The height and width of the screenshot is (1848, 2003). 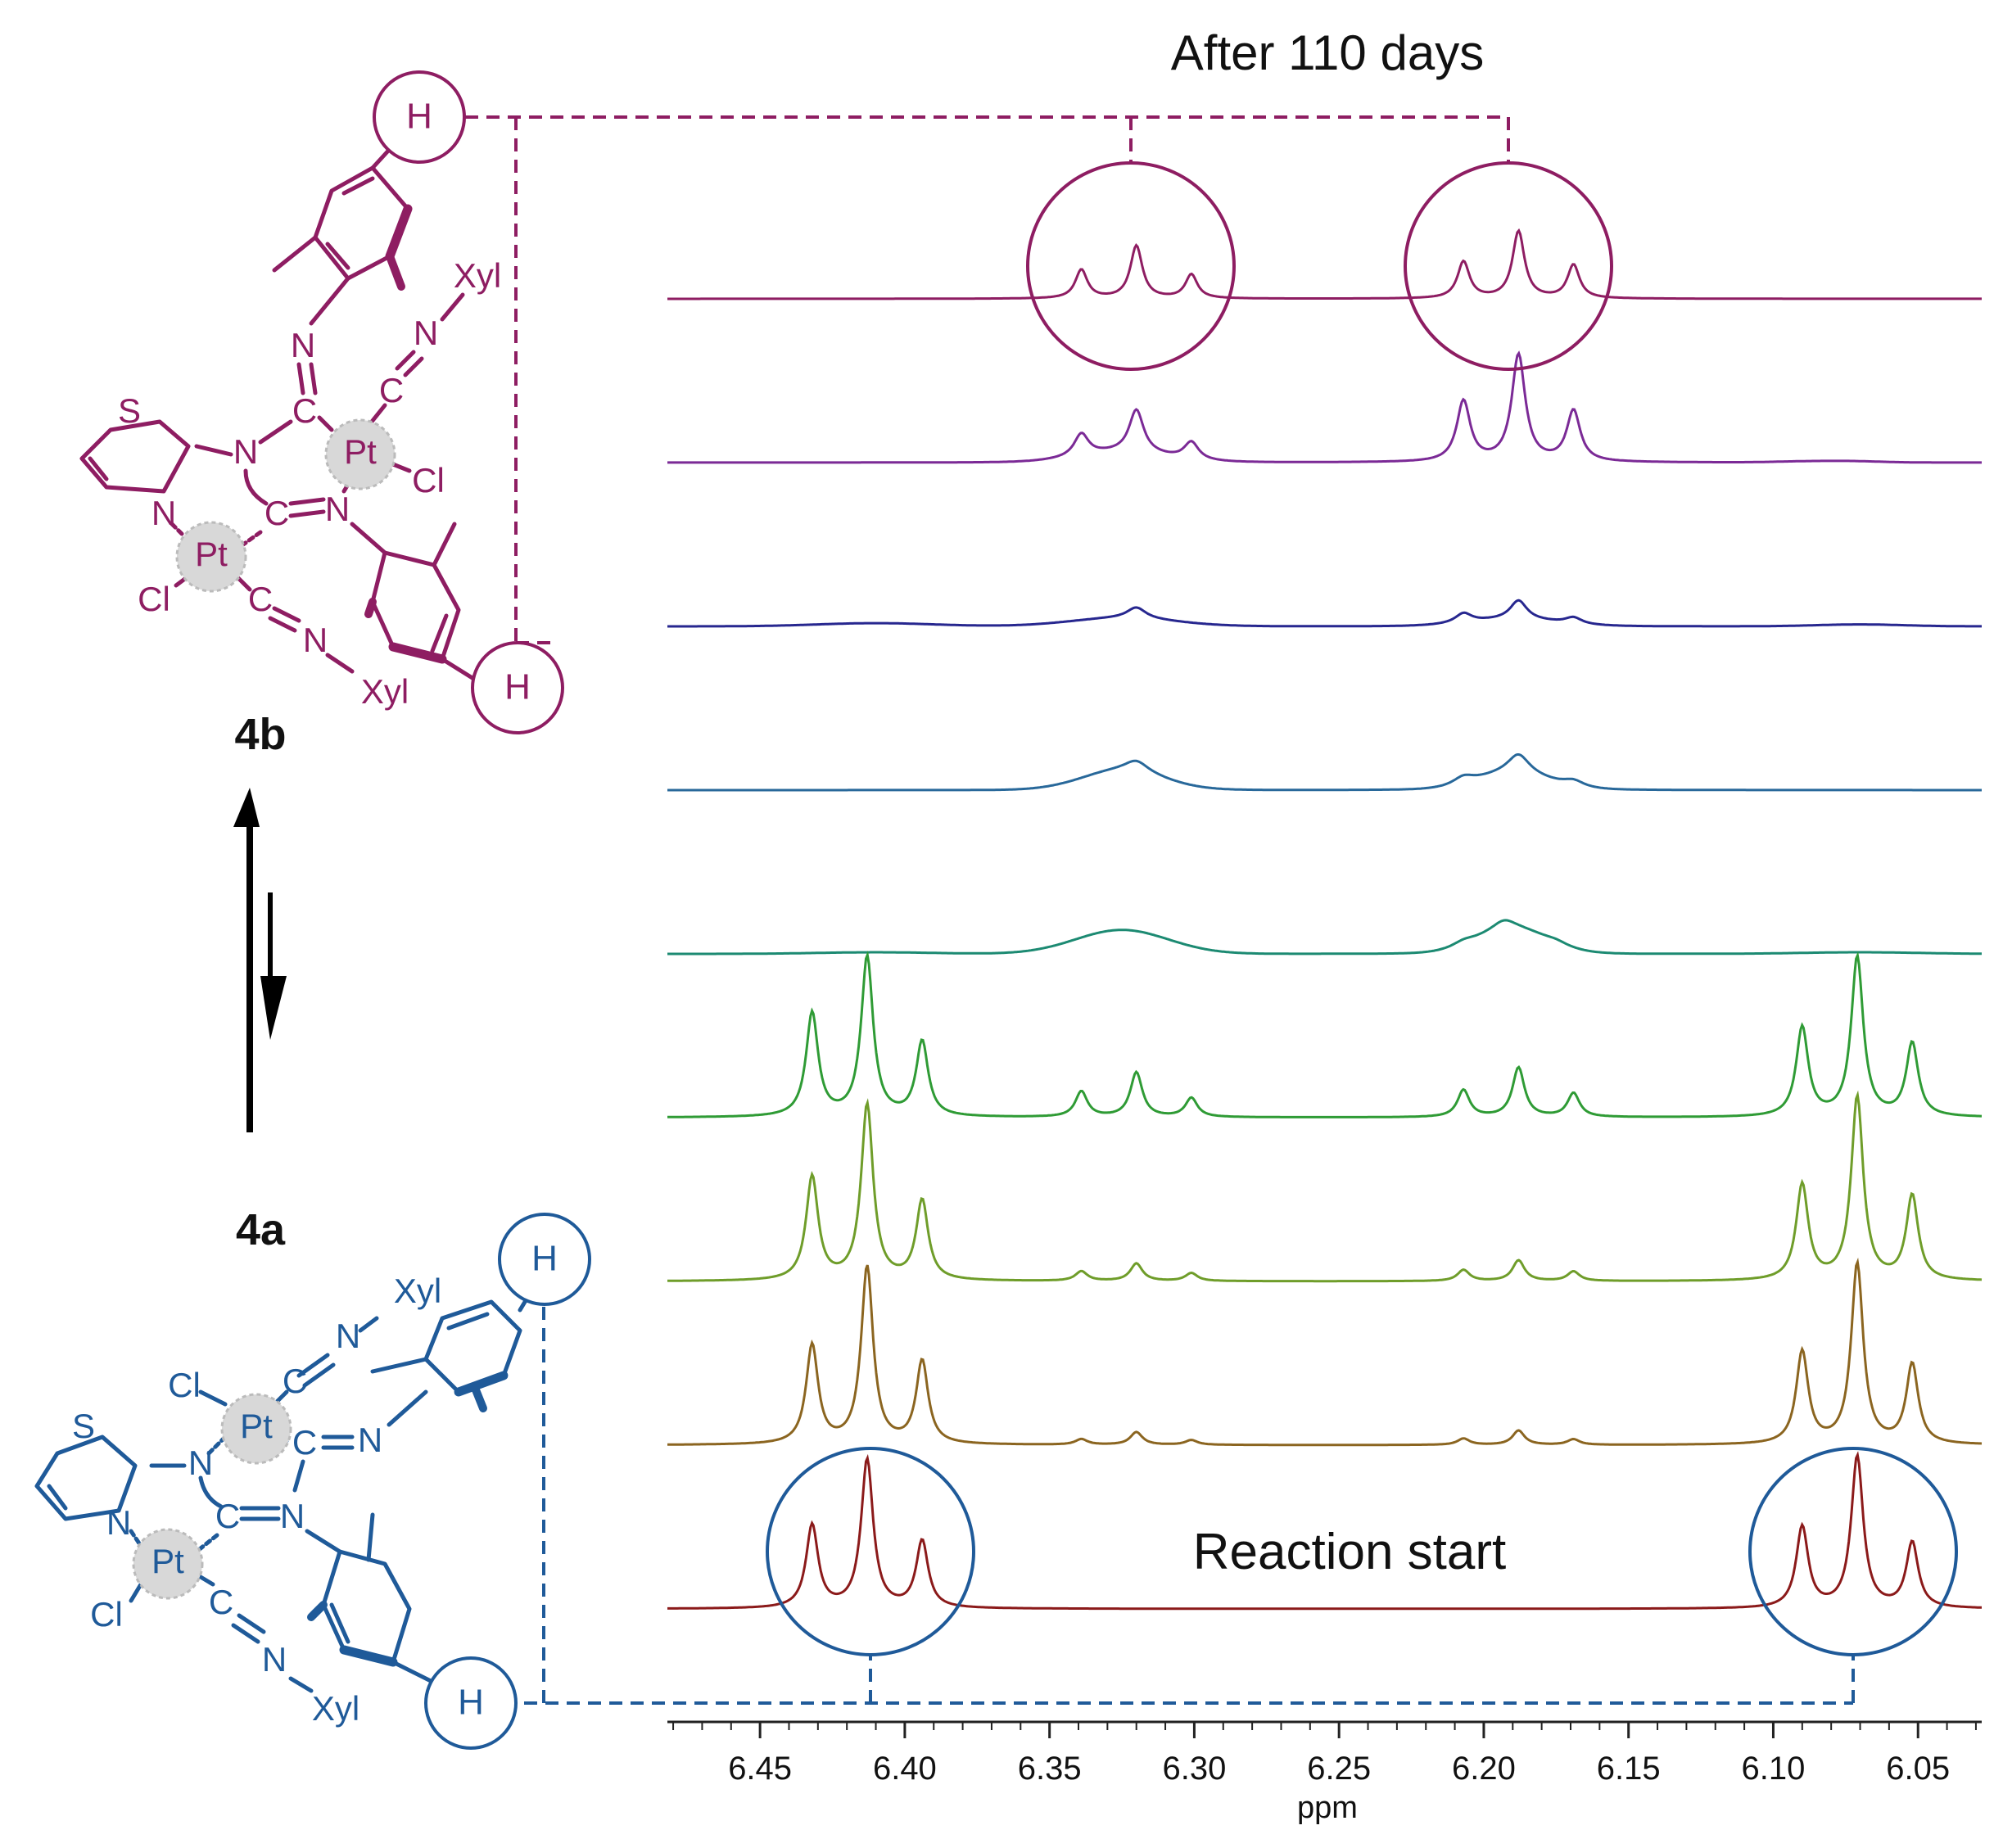 I want to click on 4a-atom-n-iso-bot: N, so click(x=274, y=1659).